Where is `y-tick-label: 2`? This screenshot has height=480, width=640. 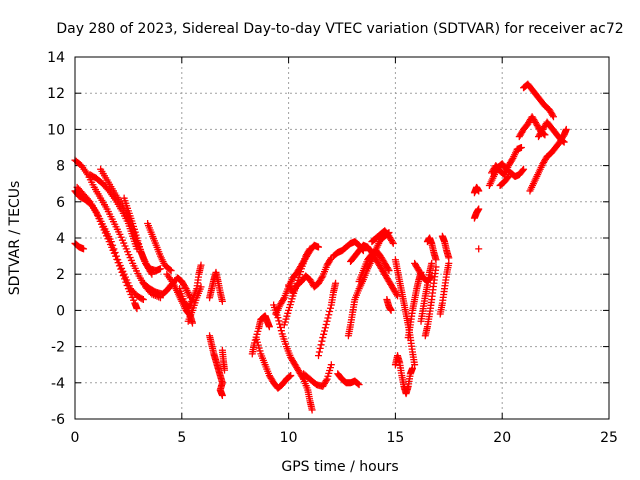 y-tick-label: 2 is located at coordinates (60, 275).